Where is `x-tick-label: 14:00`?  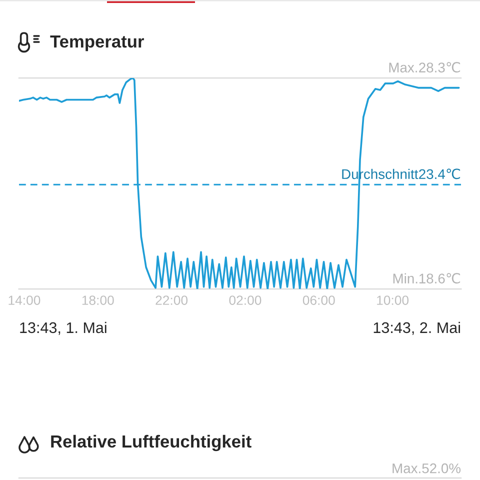
x-tick-label: 14:00 is located at coordinates (24, 300).